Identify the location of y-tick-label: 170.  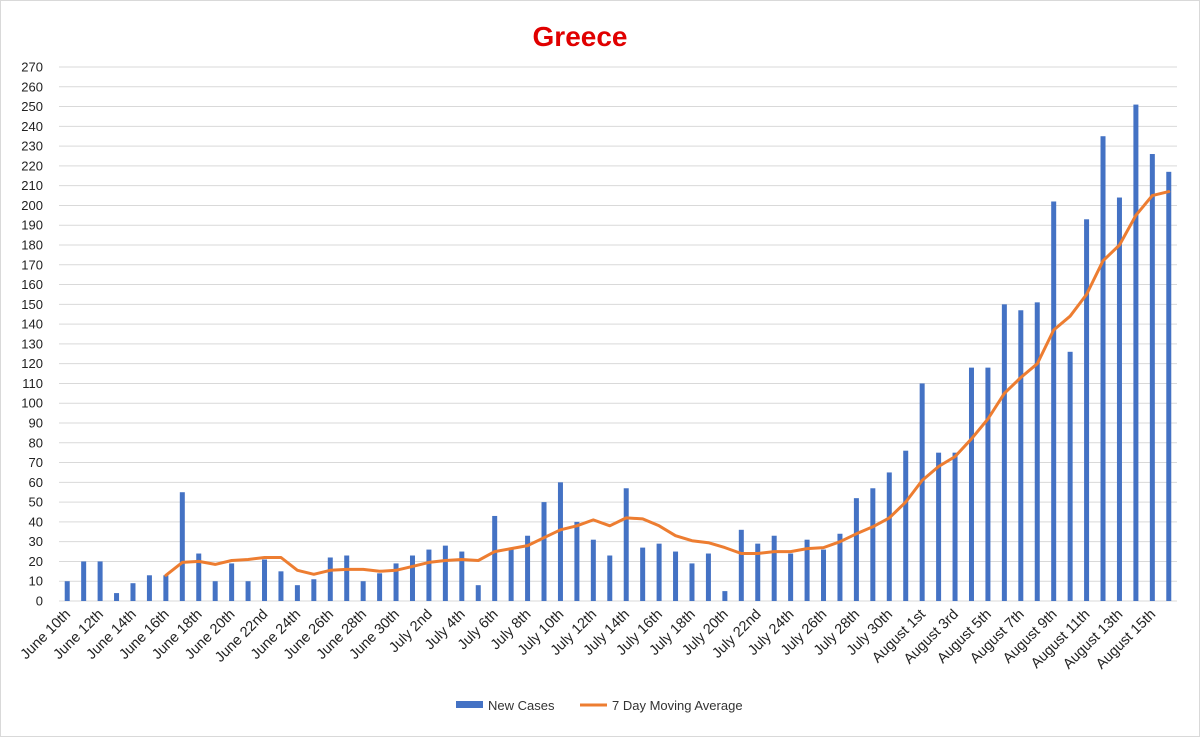
(32, 264).